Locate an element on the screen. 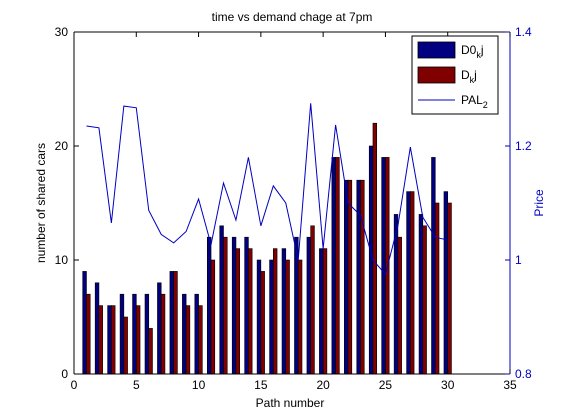 Image resolution: width=561 pixels, height=420 pixels. x-tick-label: 15 is located at coordinates (261, 385).